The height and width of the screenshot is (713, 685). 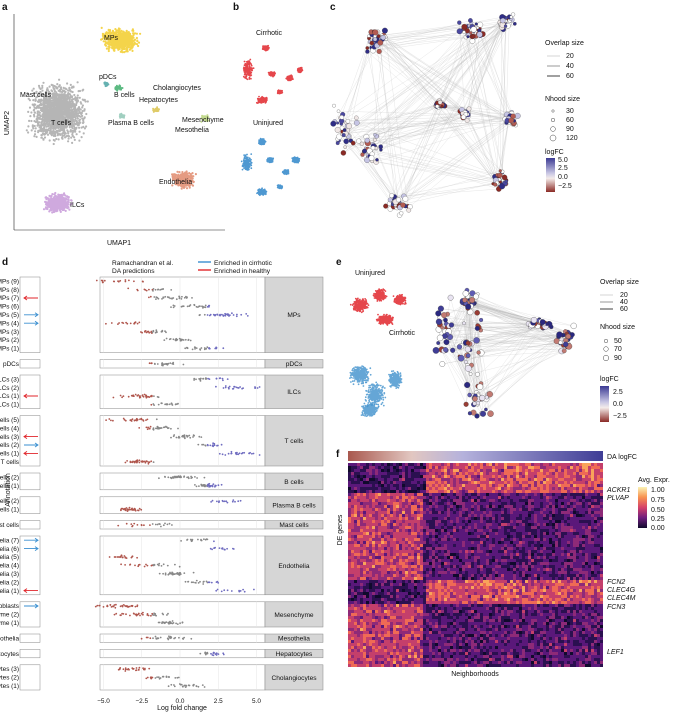 What do you see at coordinates (30, 614) in the screenshot?
I see `group-arrow-frame` at bounding box center [30, 614].